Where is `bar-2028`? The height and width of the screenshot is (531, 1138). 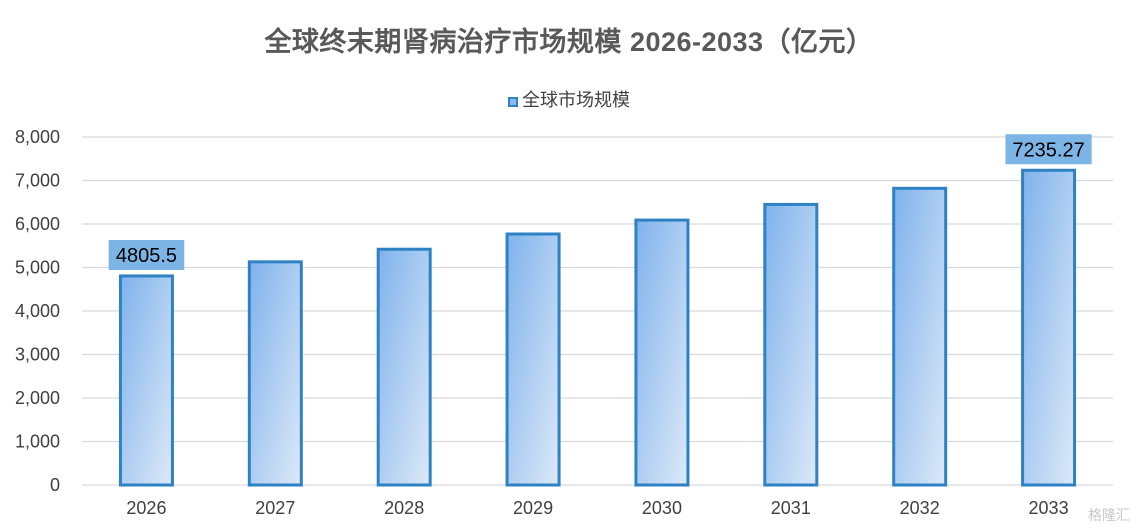
bar-2028 is located at coordinates (404, 367).